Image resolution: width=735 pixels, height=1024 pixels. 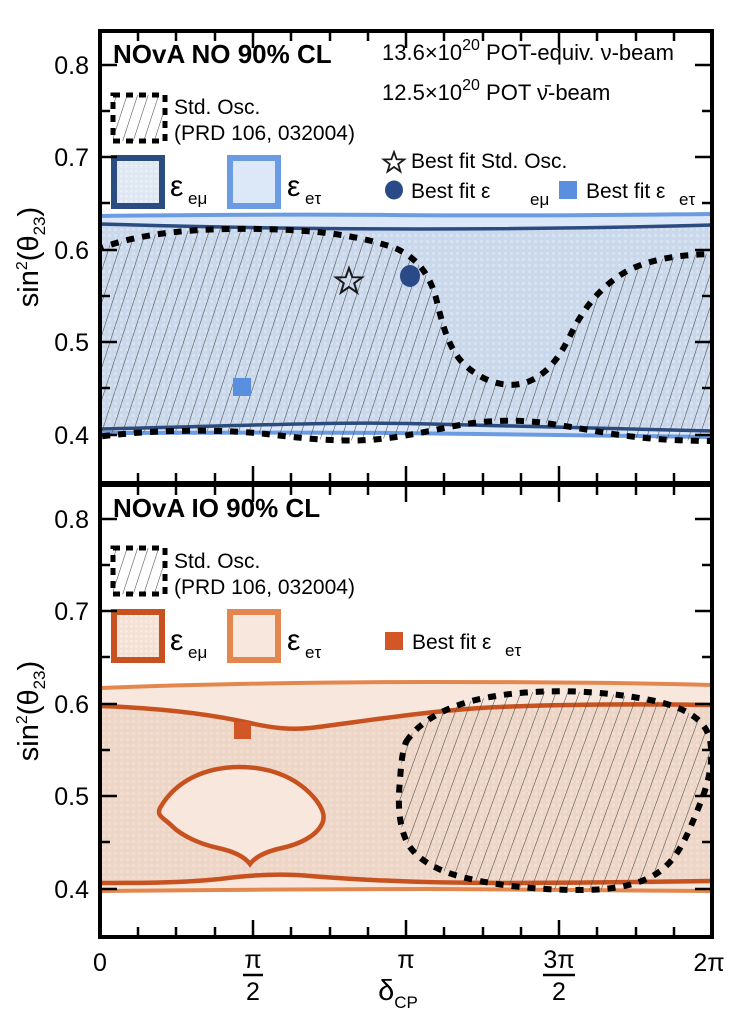 I want to click on legend-star-icon-NO, so click(x=394, y=161).